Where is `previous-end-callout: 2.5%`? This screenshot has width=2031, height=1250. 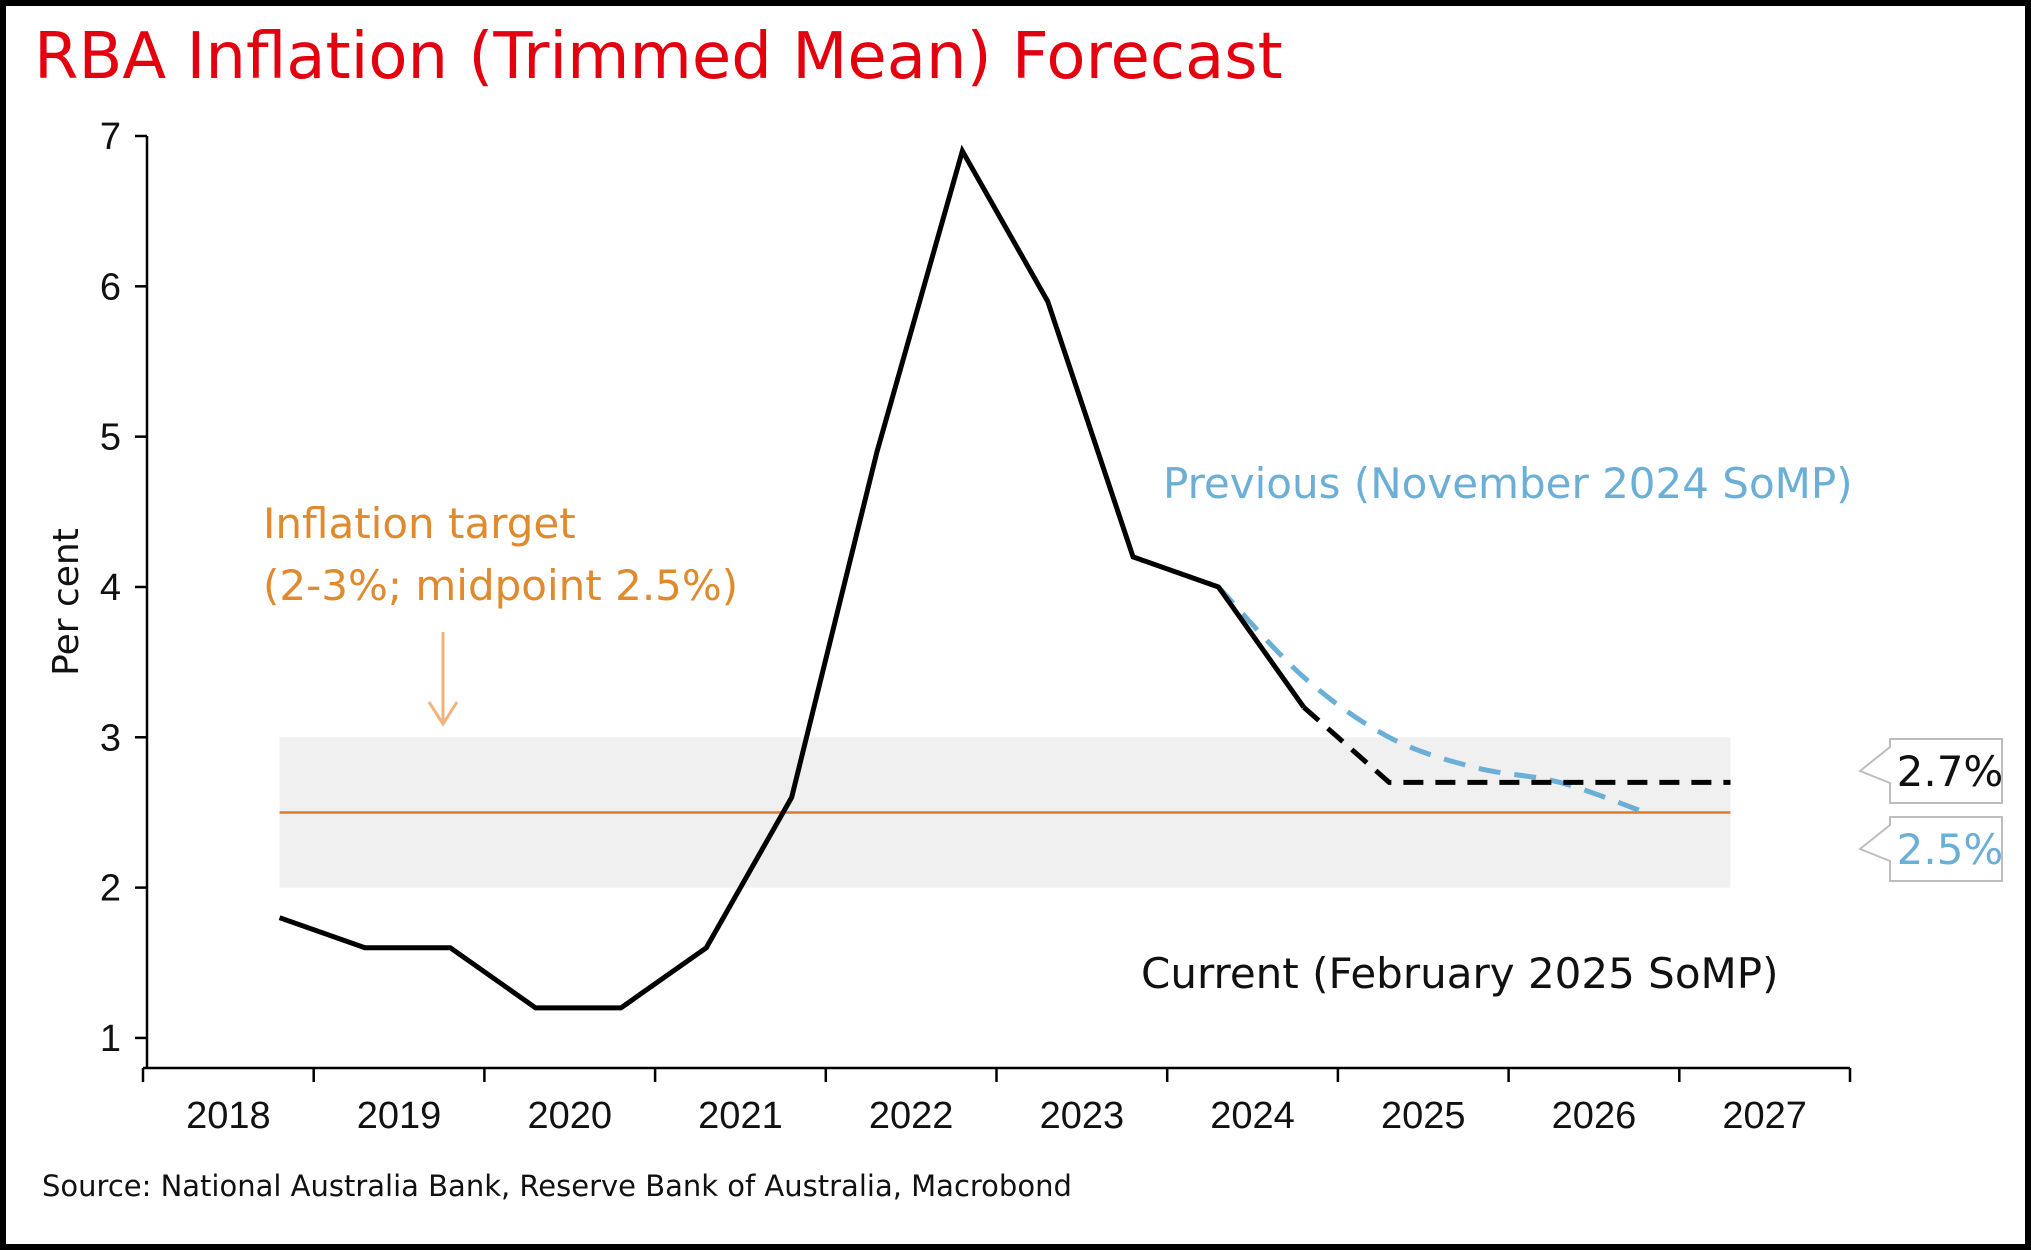 previous-end-callout: 2.5% is located at coordinates (1931, 849).